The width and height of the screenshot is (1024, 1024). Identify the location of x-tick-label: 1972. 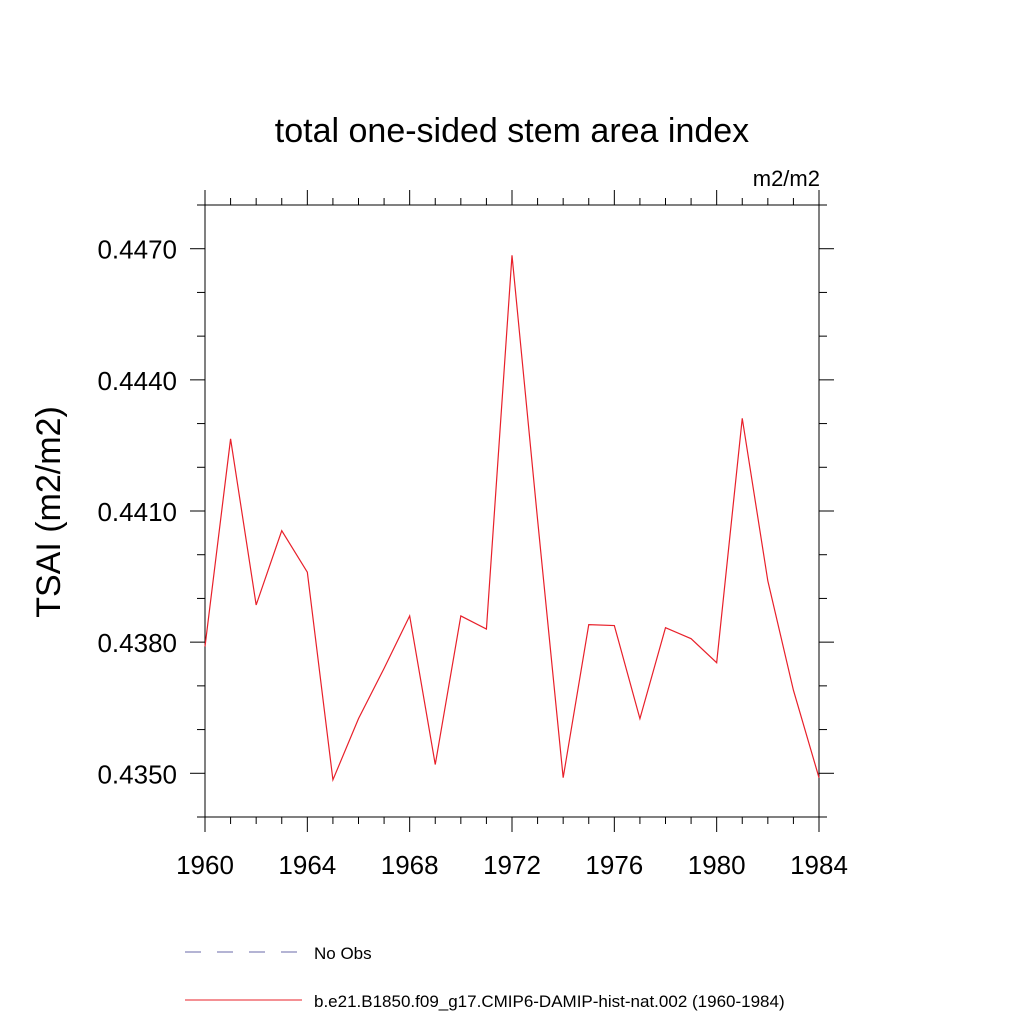
(512, 865).